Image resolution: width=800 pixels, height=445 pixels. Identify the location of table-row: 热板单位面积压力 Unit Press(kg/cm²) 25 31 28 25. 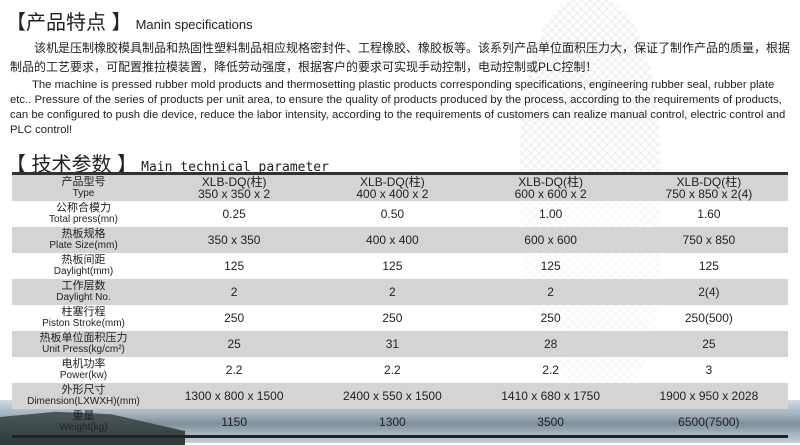
(400, 344).